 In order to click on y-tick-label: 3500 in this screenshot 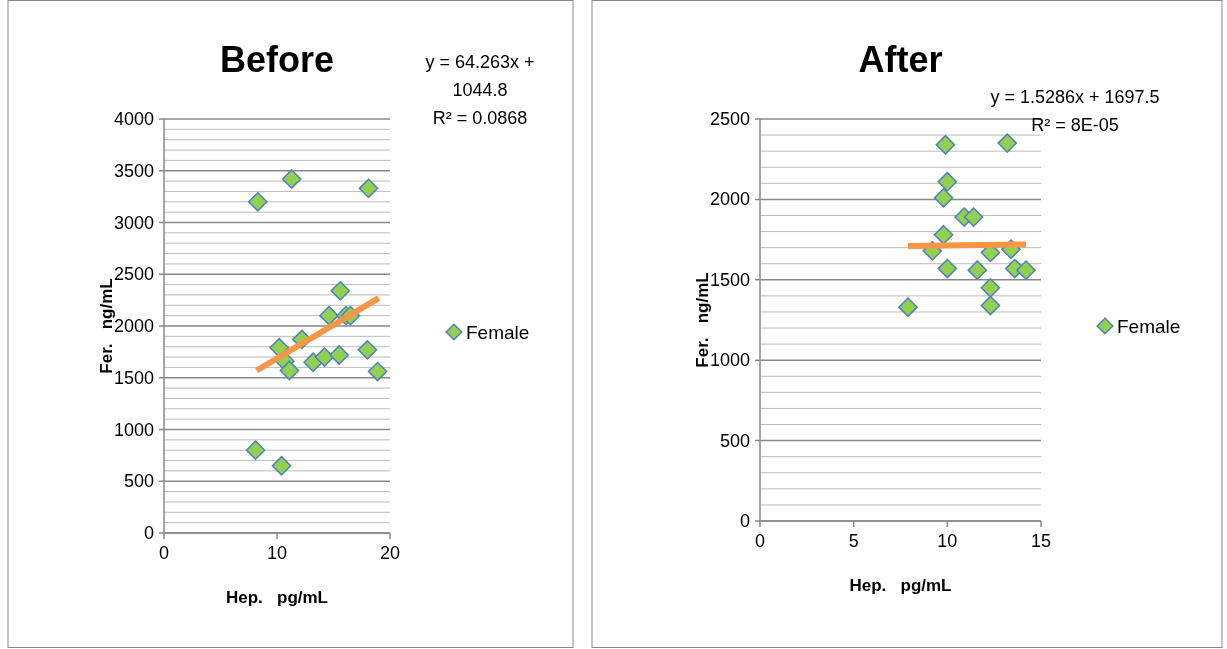, I will do `click(133, 170)`.